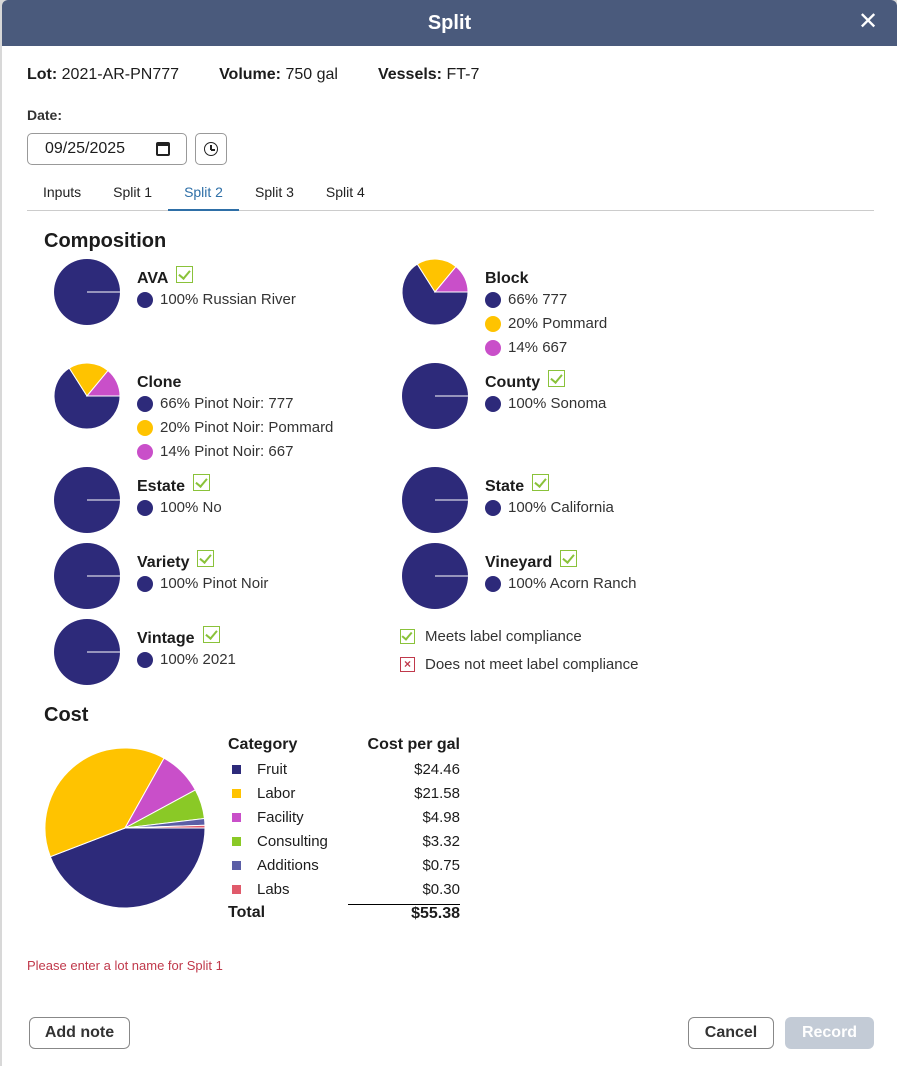 Image resolution: width=897 pixels, height=1066 pixels. Describe the element at coordinates (203, 193) in the screenshot. I see `tab-split-2: Split 2` at that location.